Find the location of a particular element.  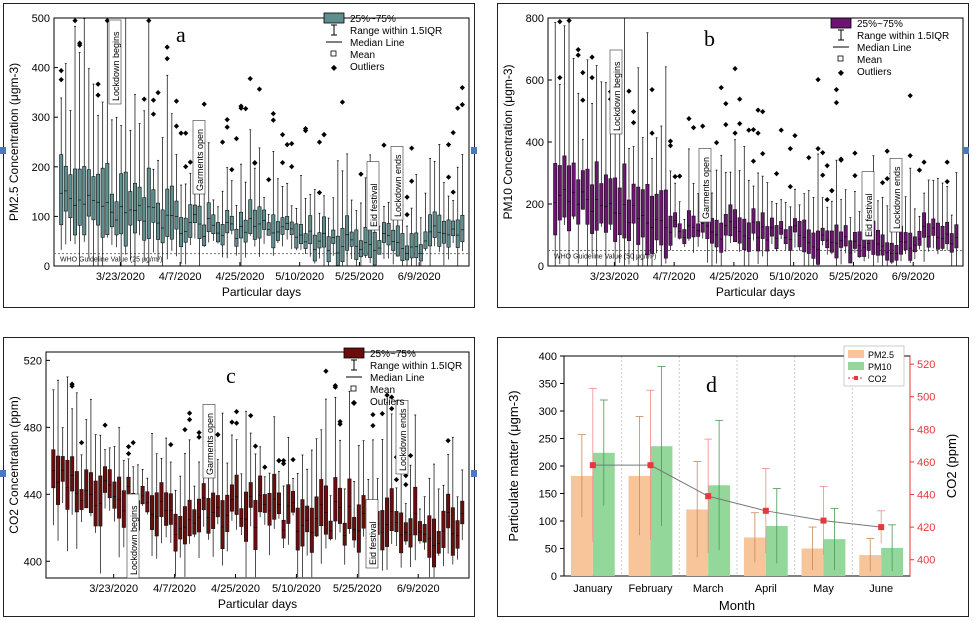

legend-swatch-box is located at coordinates (334, 18).